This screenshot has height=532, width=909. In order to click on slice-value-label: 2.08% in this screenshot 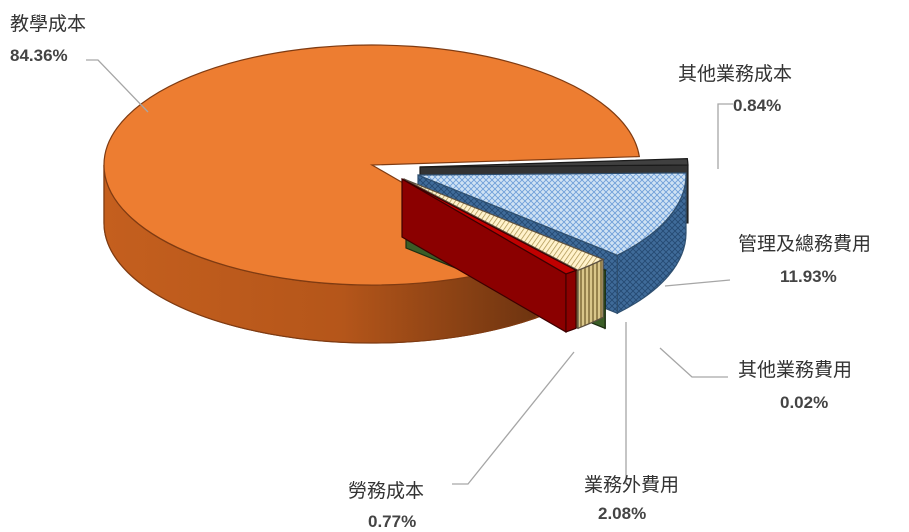, I will do `click(622, 513)`.